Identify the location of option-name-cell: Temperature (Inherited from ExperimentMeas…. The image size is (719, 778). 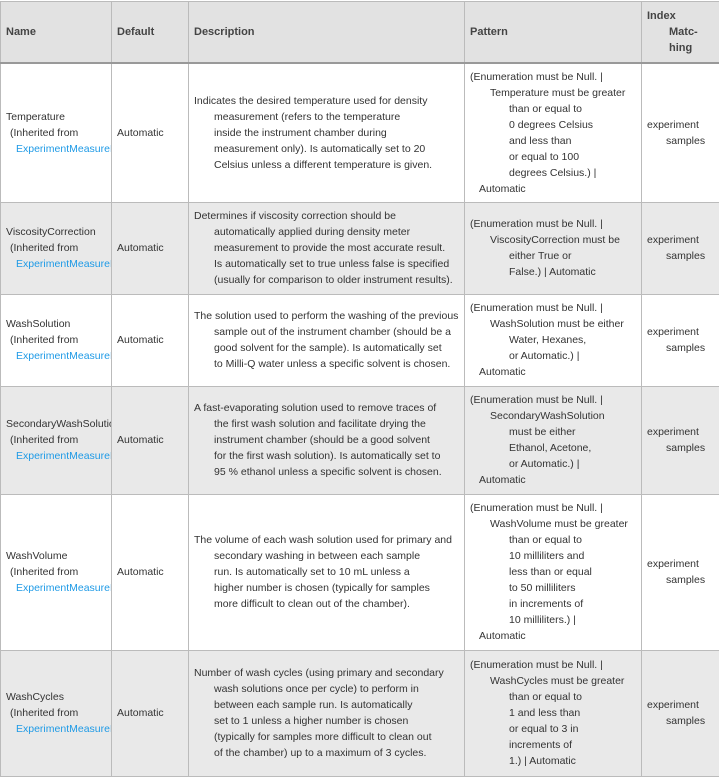
(56, 132).